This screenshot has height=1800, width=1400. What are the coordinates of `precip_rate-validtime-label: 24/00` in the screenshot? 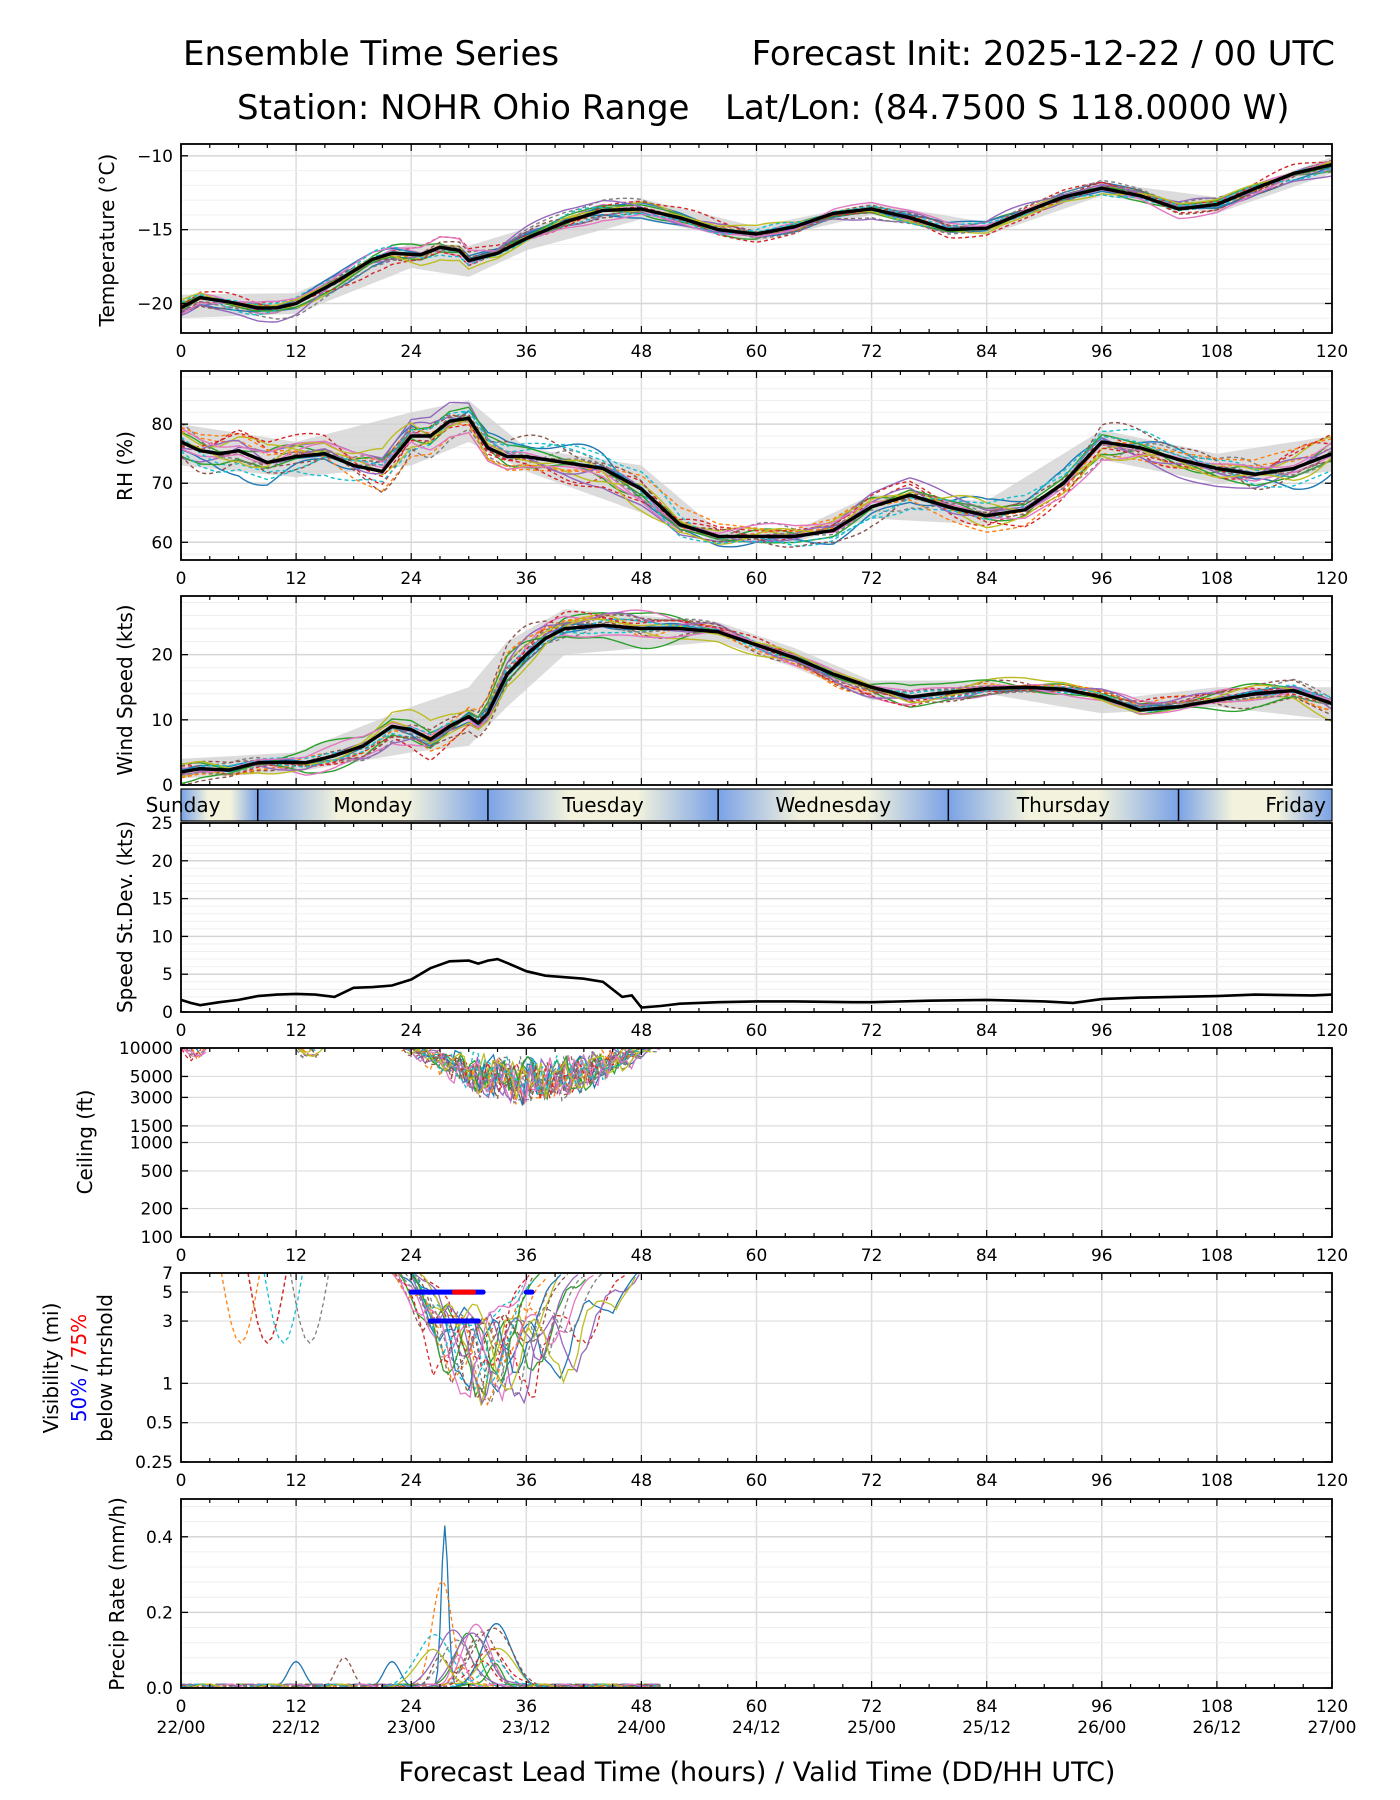 It's located at (641, 1728).